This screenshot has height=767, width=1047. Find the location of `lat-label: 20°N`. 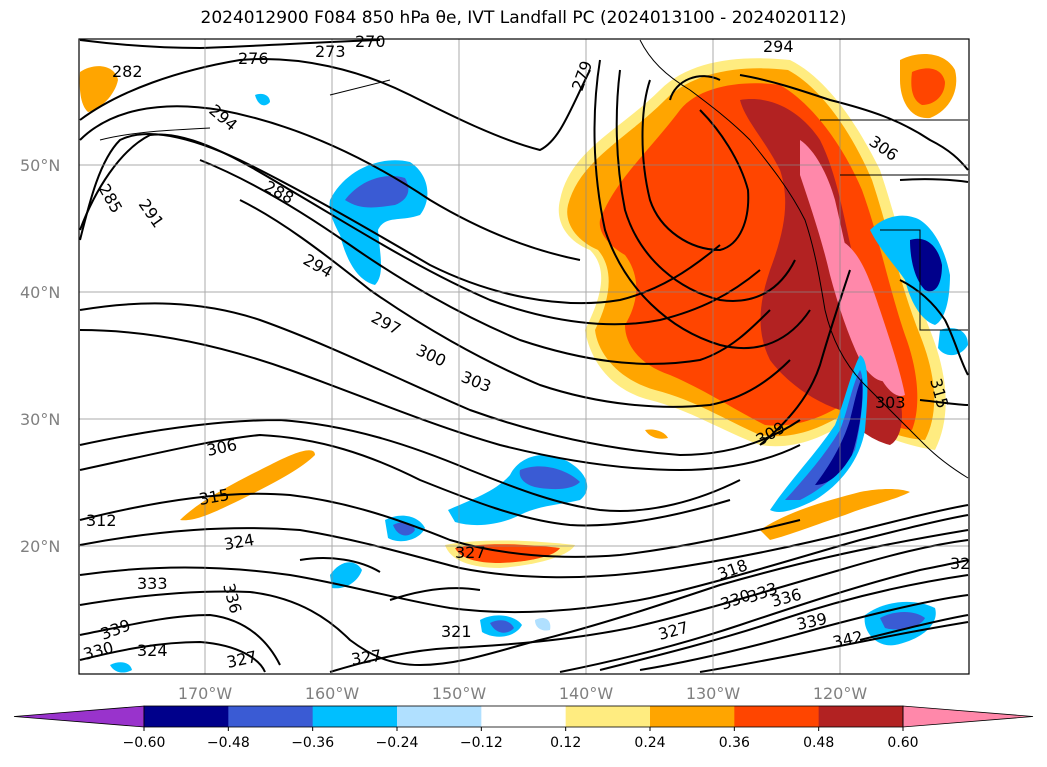

lat-label: 20°N is located at coordinates (40, 546).